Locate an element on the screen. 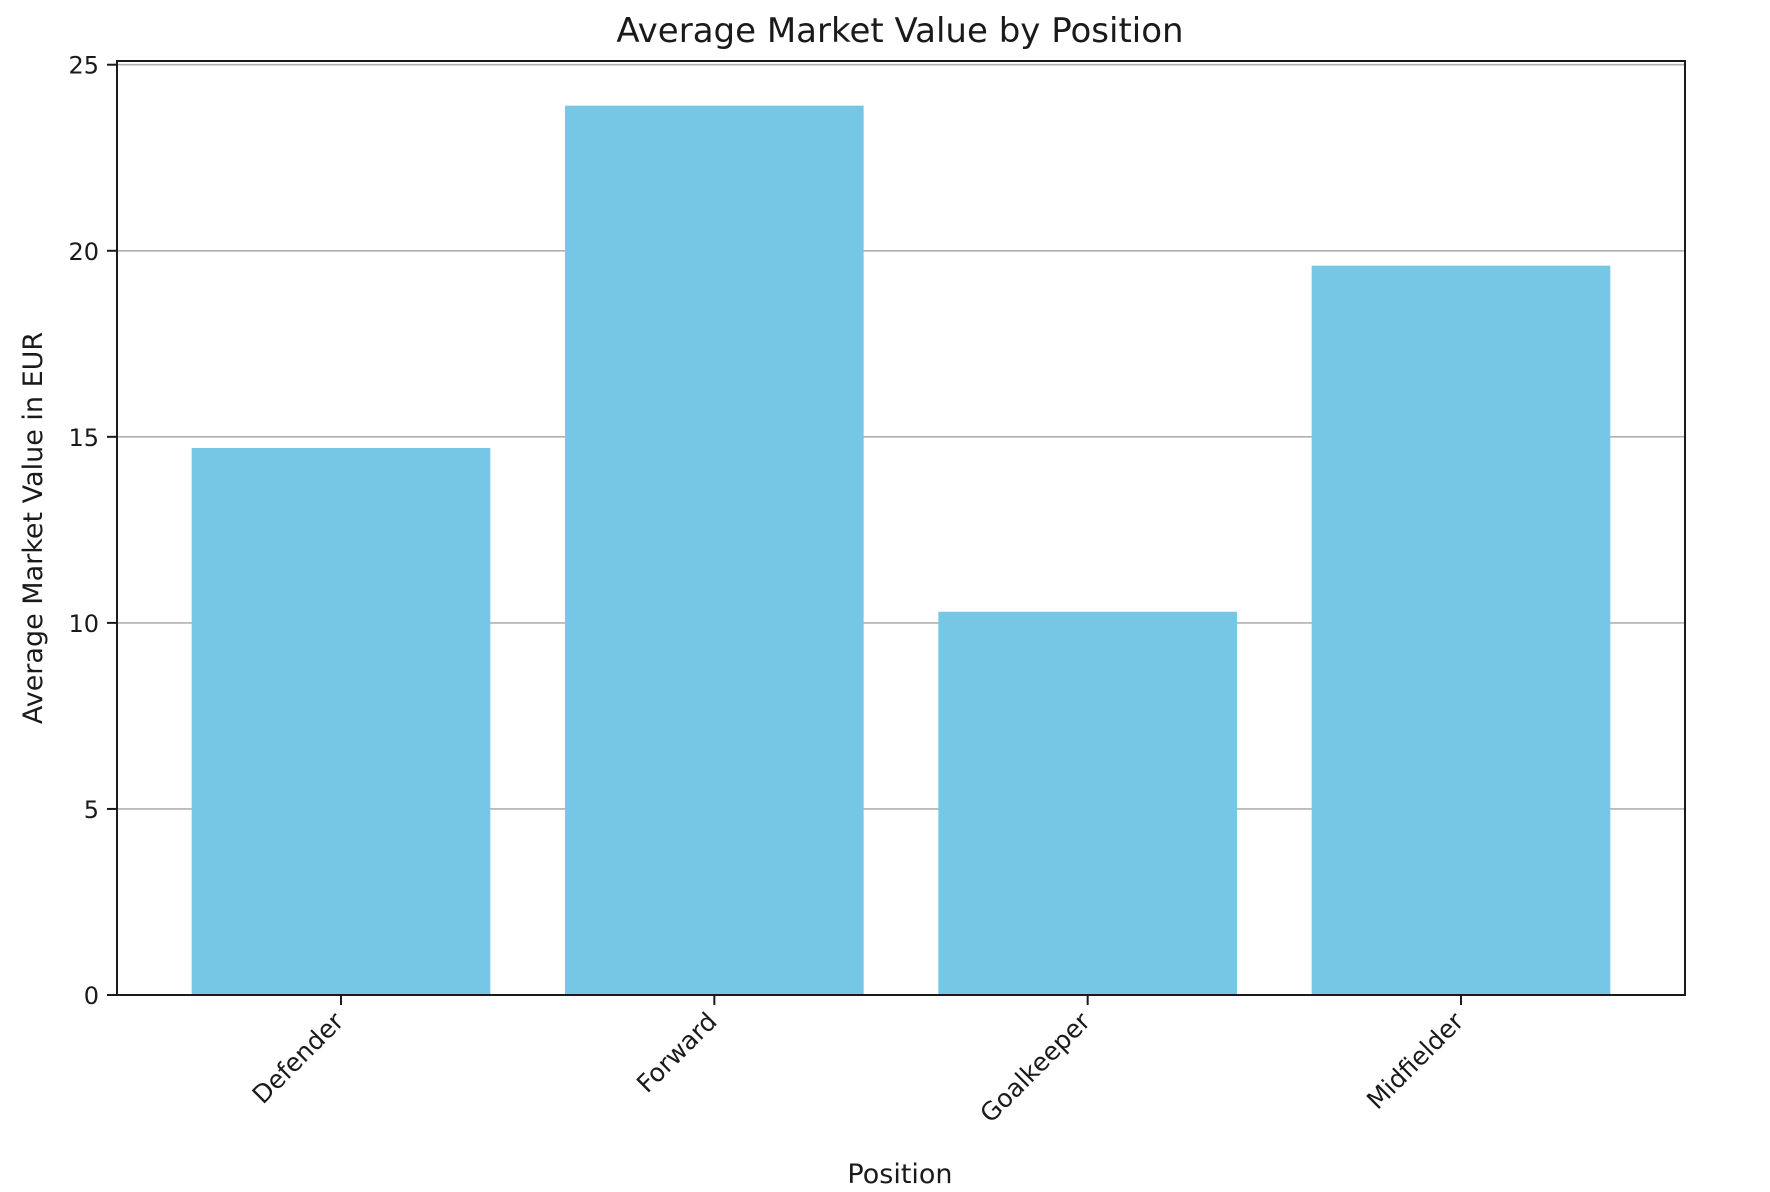 This screenshot has width=1770, height=1192. y-tick-label: 5 is located at coordinates (91, 810).